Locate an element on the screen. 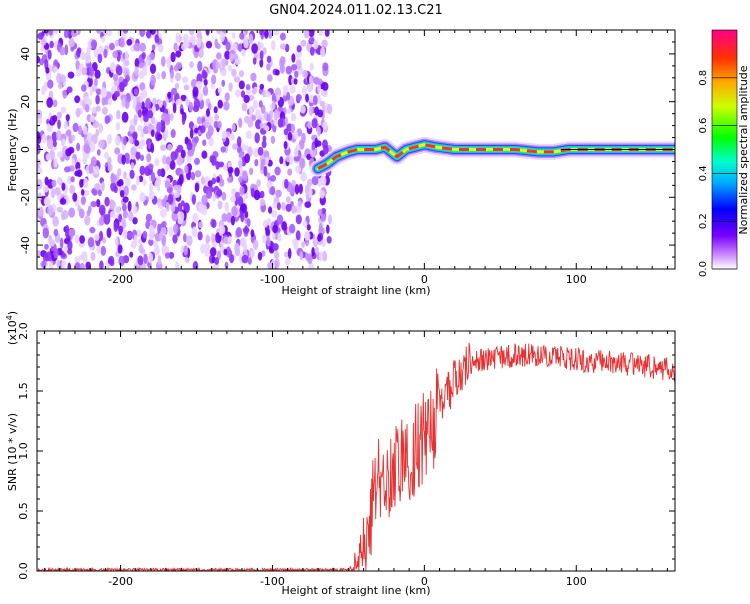 This screenshot has height=604, width=750. colorbar-gradient is located at coordinates (724, 149).